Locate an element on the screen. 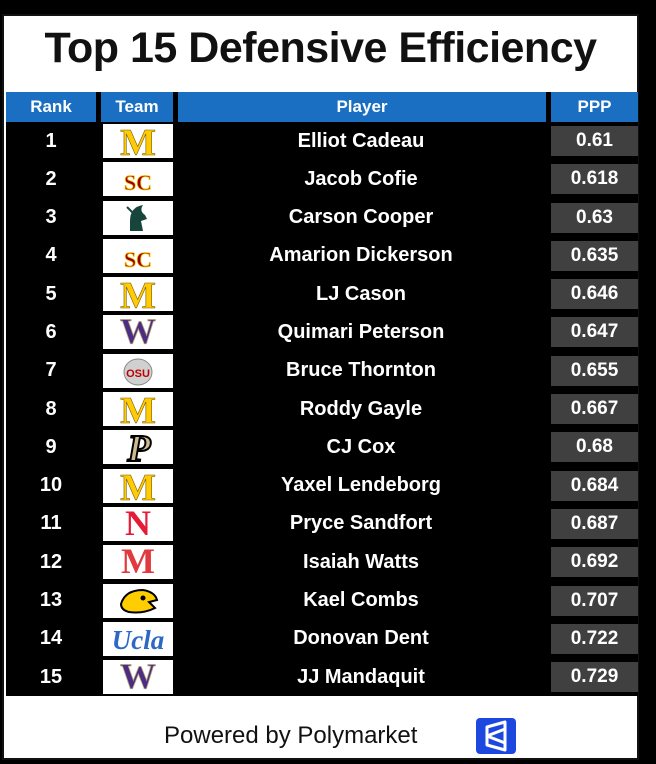 This screenshot has width=656, height=764. svg-text: N is located at coordinates (138, 524).